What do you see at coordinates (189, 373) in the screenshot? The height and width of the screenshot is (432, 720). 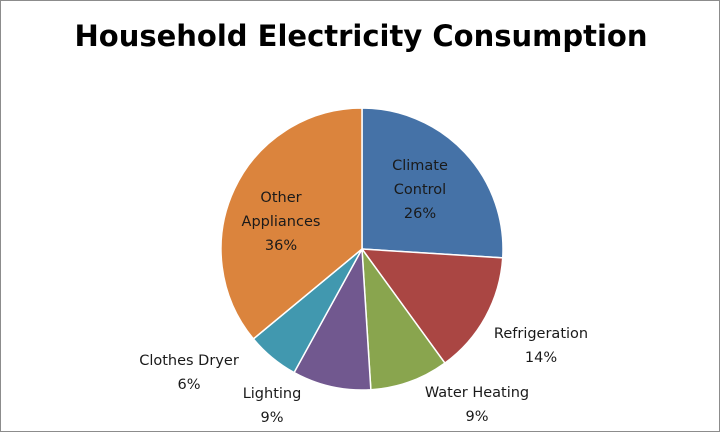 I see `data-label-clothes-dryer: Clothes Dryer 6%` at bounding box center [189, 373].